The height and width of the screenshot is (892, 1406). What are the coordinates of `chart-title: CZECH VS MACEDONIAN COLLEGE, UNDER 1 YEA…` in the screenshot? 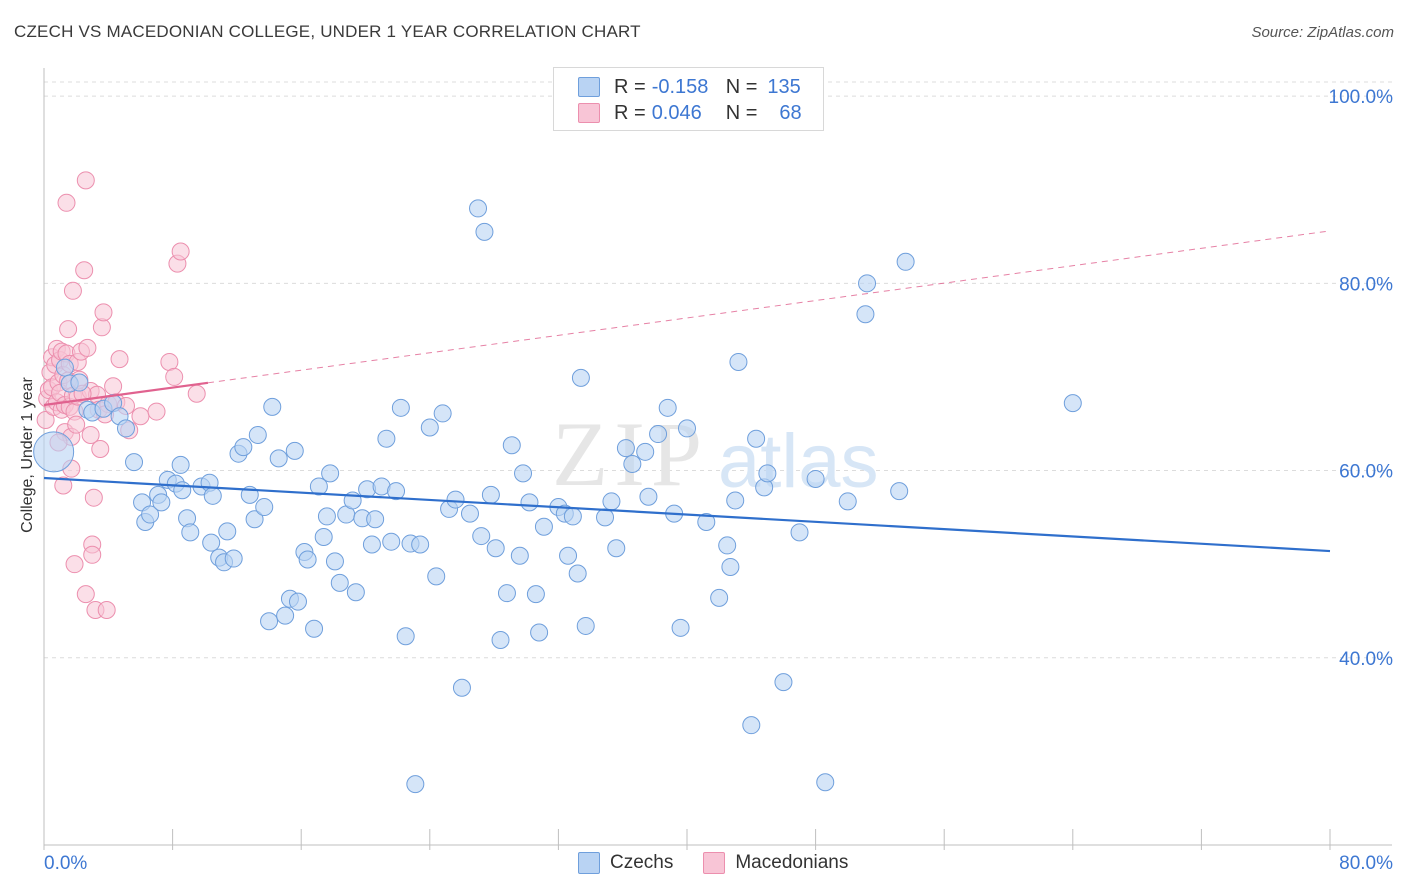 It's located at (327, 31).